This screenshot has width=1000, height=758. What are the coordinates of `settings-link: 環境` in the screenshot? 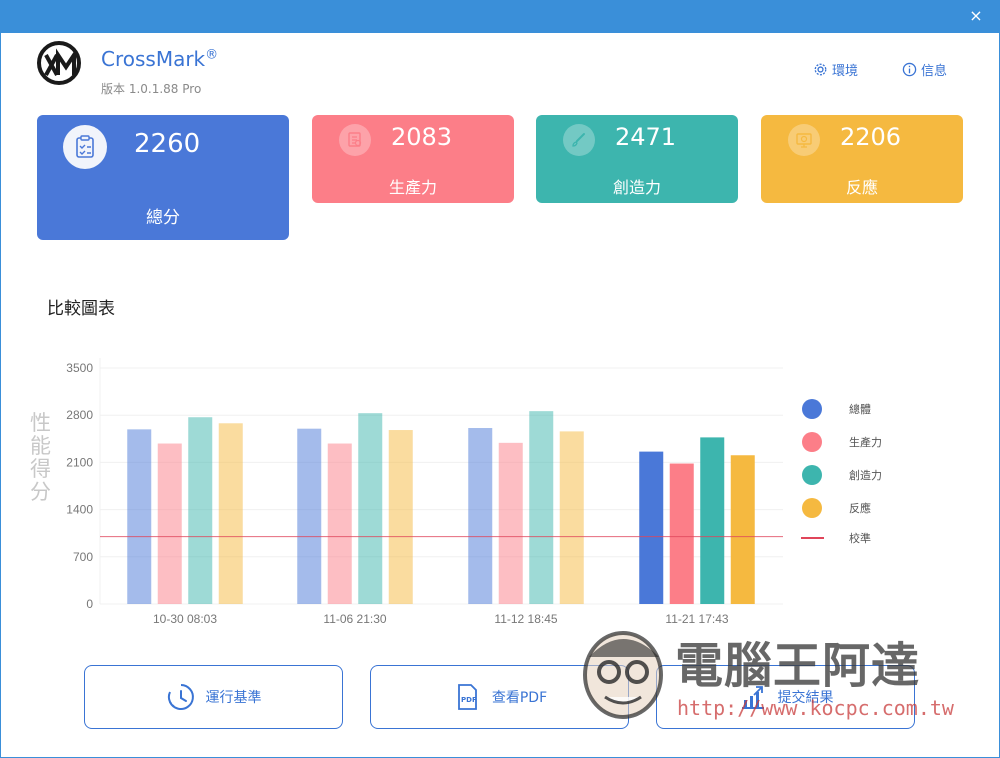 It's located at (835, 69).